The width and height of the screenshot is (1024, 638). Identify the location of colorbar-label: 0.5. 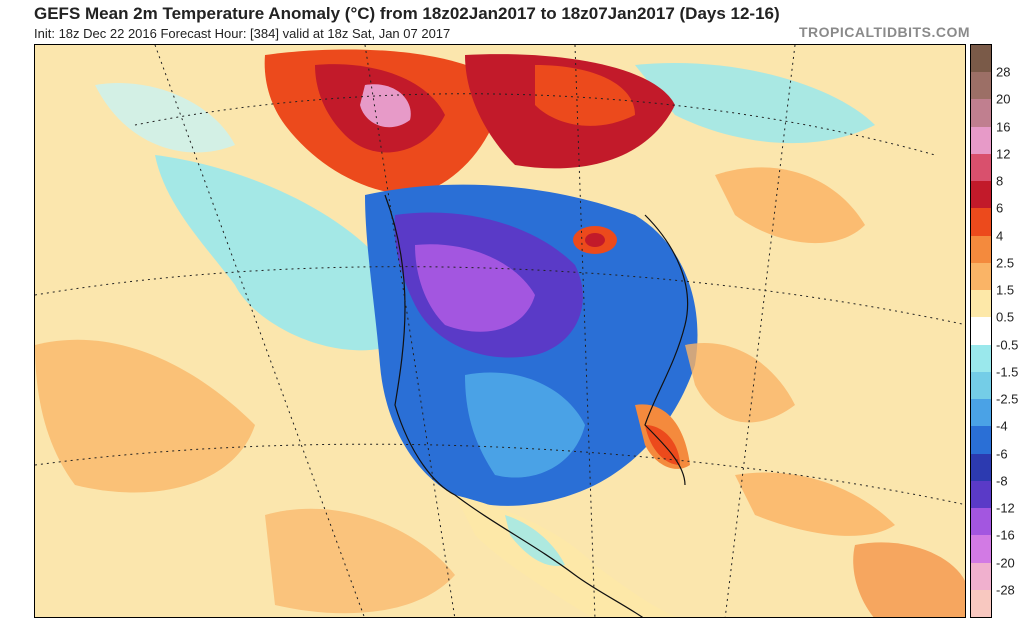
(1005, 317).